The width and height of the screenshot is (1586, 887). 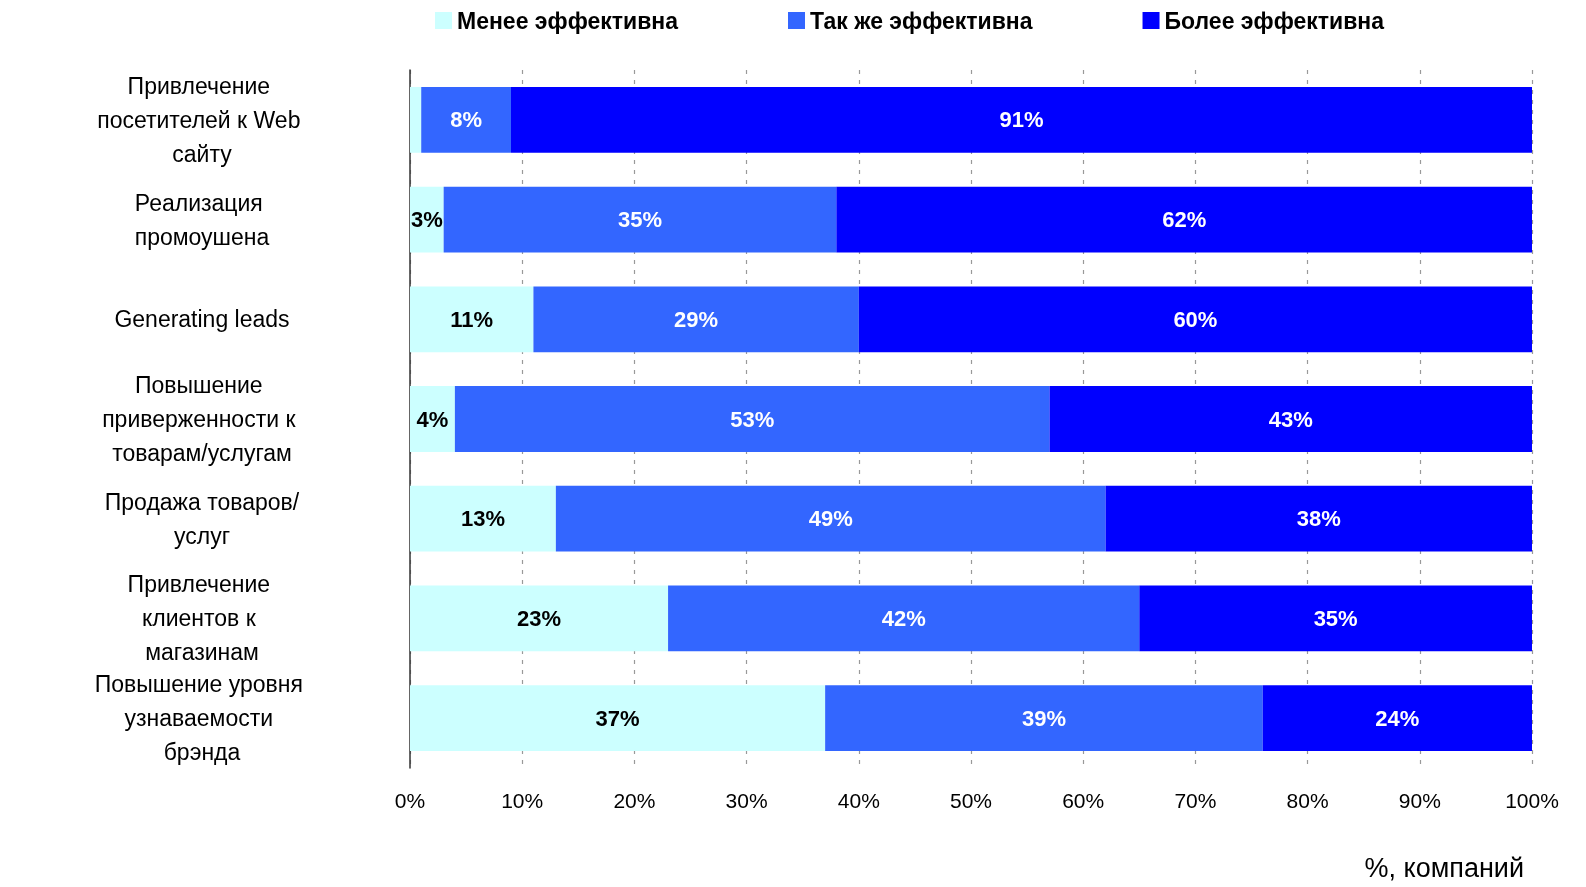 I want to click on data-label: 39%, so click(x=1043, y=718).